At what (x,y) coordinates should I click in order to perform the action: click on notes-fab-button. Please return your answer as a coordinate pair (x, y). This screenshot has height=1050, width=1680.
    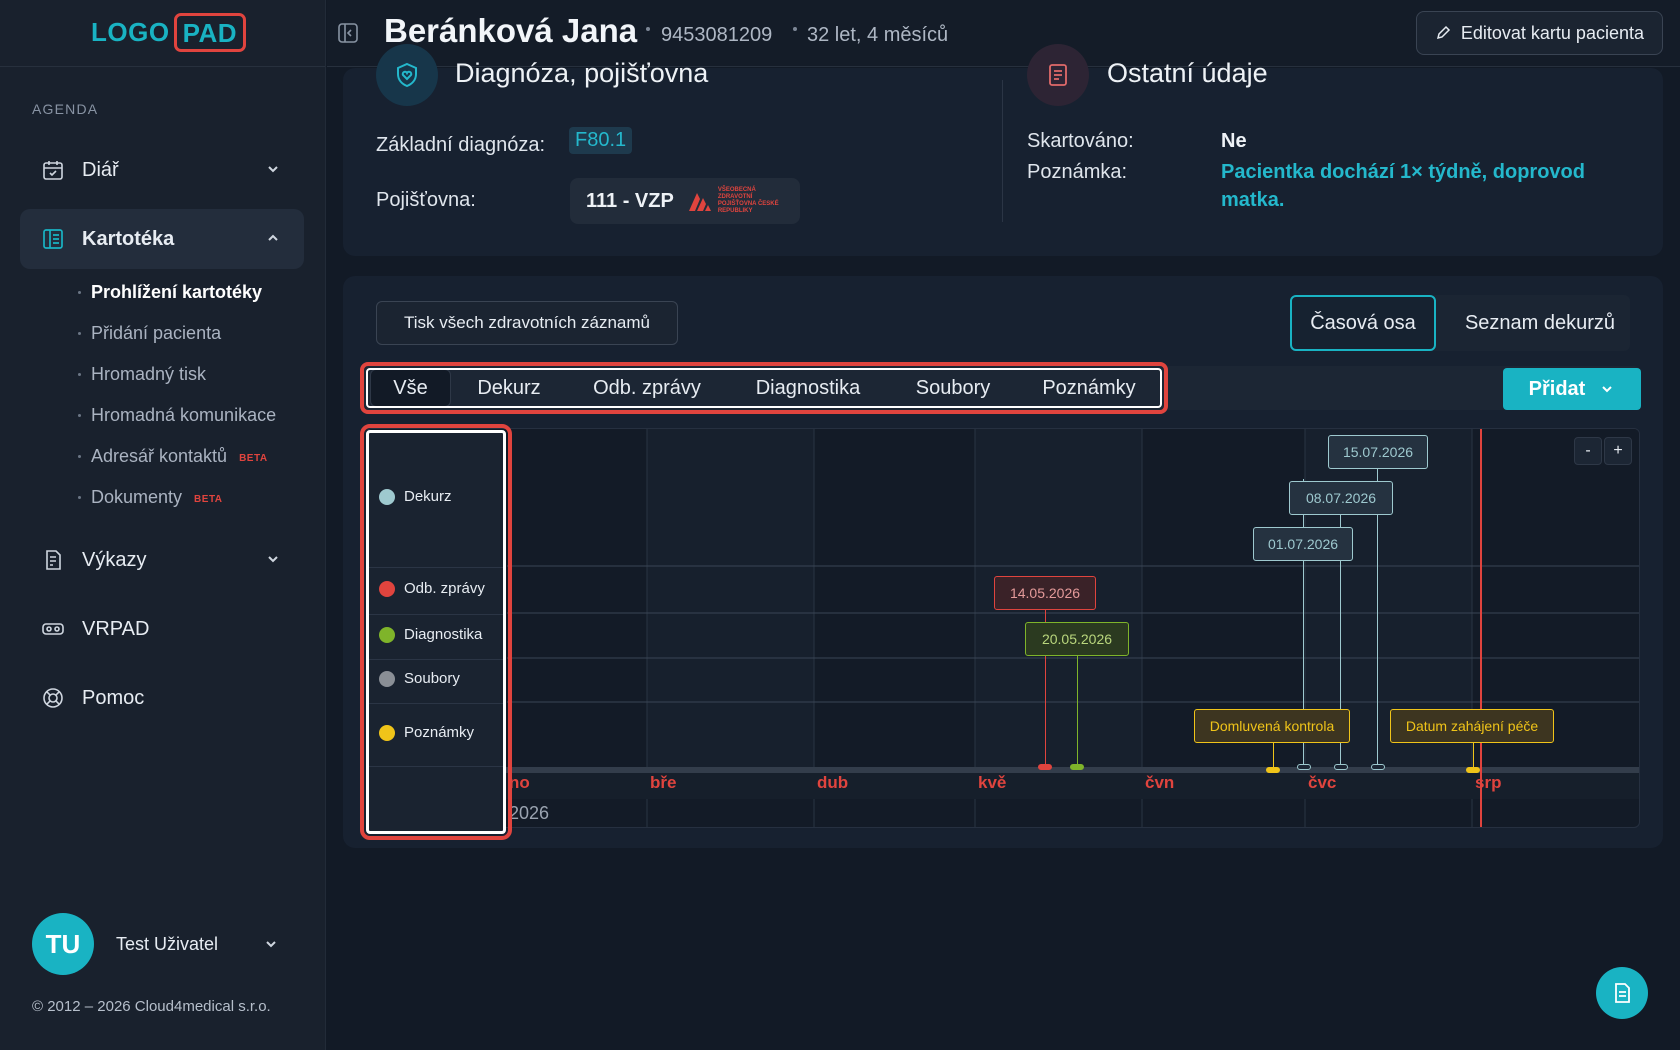
    Looking at the image, I should click on (1622, 993).